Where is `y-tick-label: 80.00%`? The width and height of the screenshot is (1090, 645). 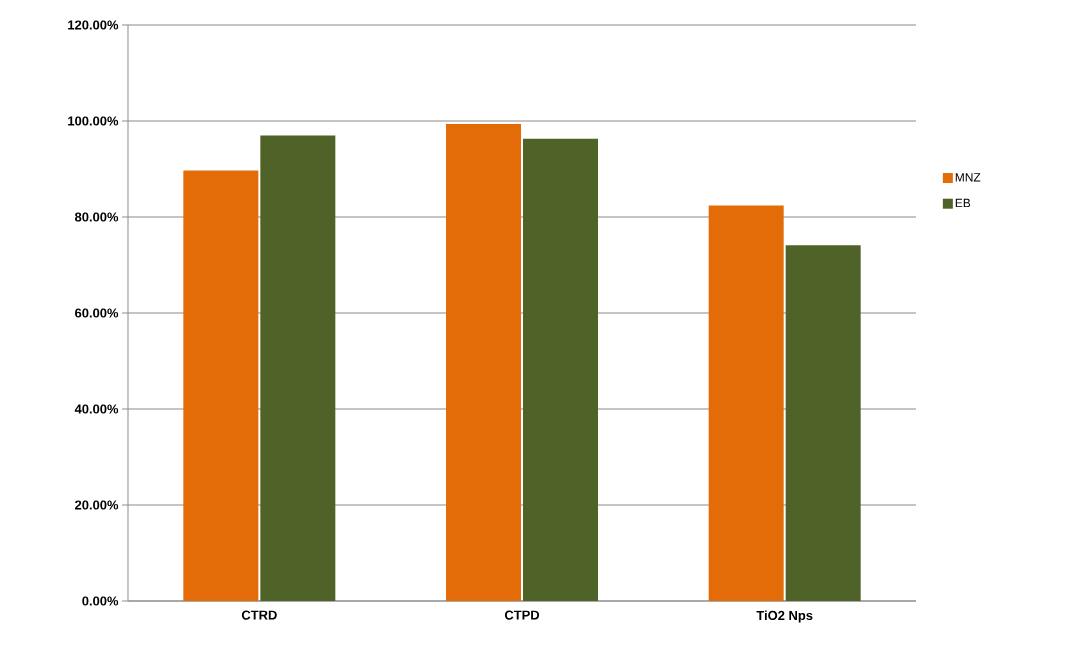 y-tick-label: 80.00% is located at coordinates (96, 217).